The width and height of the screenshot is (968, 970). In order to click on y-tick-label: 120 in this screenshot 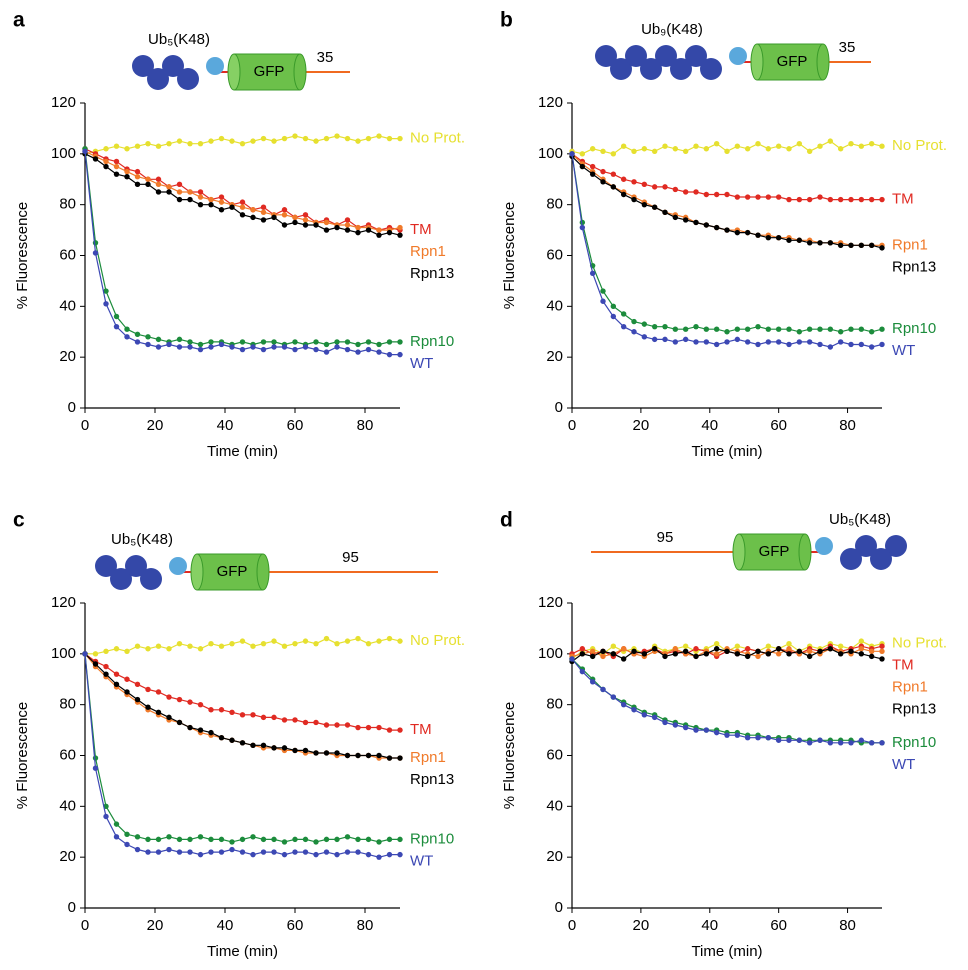, I will do `click(550, 602)`.